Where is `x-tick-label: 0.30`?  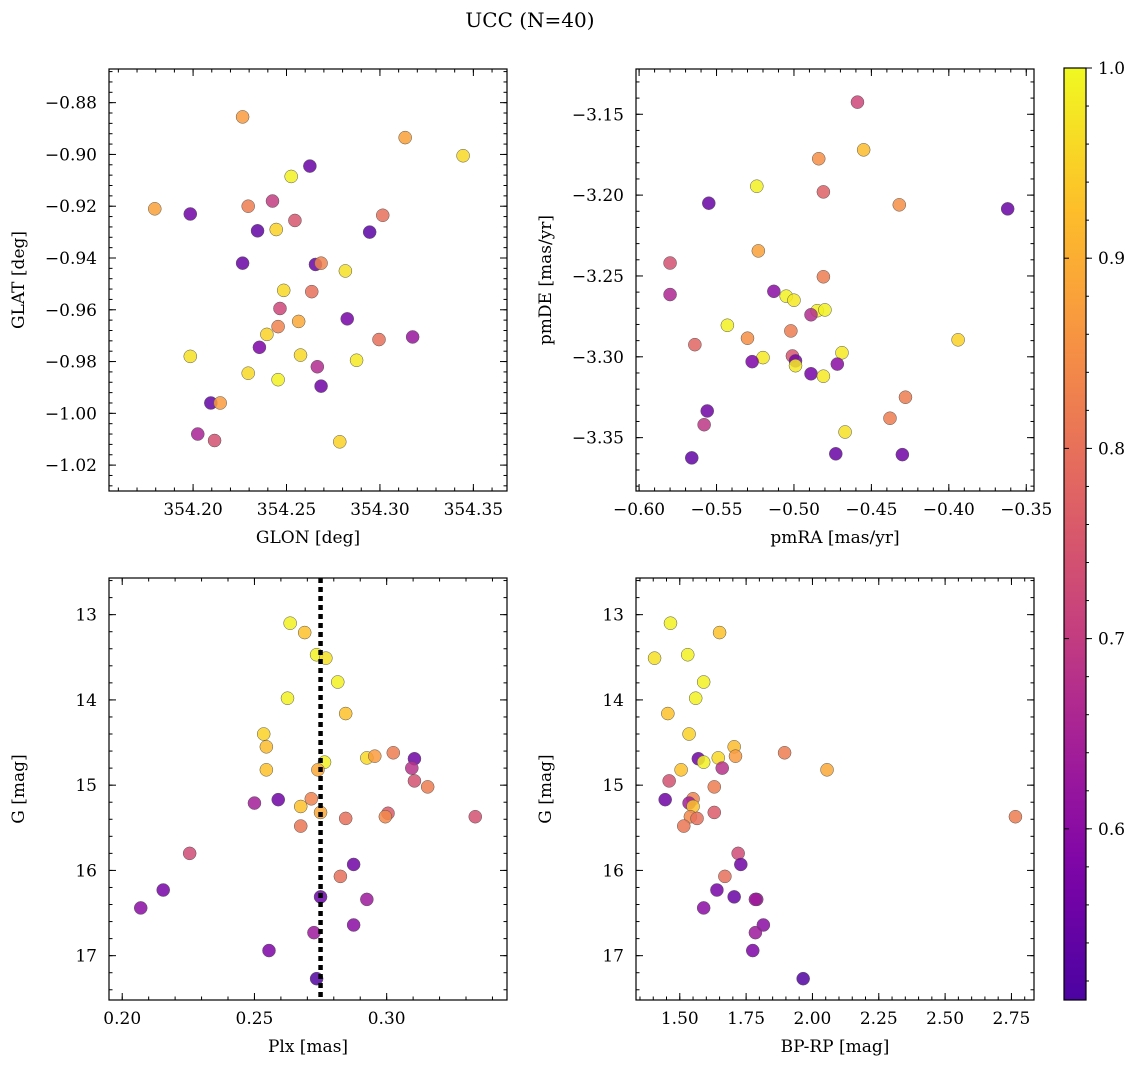
x-tick-label: 0.30 is located at coordinates (387, 1019).